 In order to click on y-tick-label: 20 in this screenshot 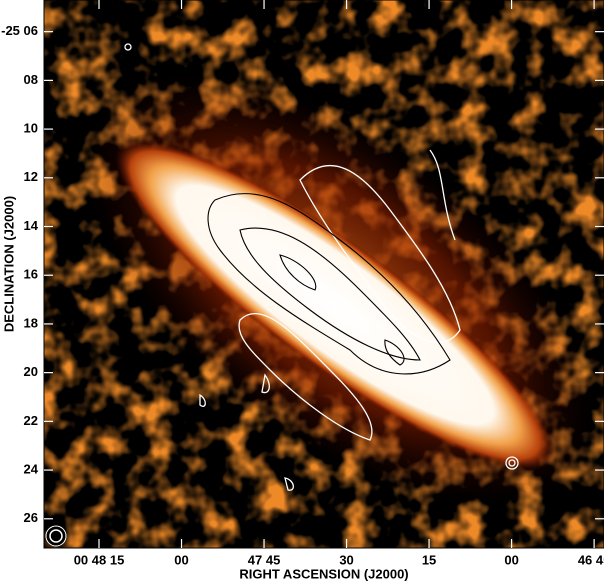, I will do `click(31, 371)`.